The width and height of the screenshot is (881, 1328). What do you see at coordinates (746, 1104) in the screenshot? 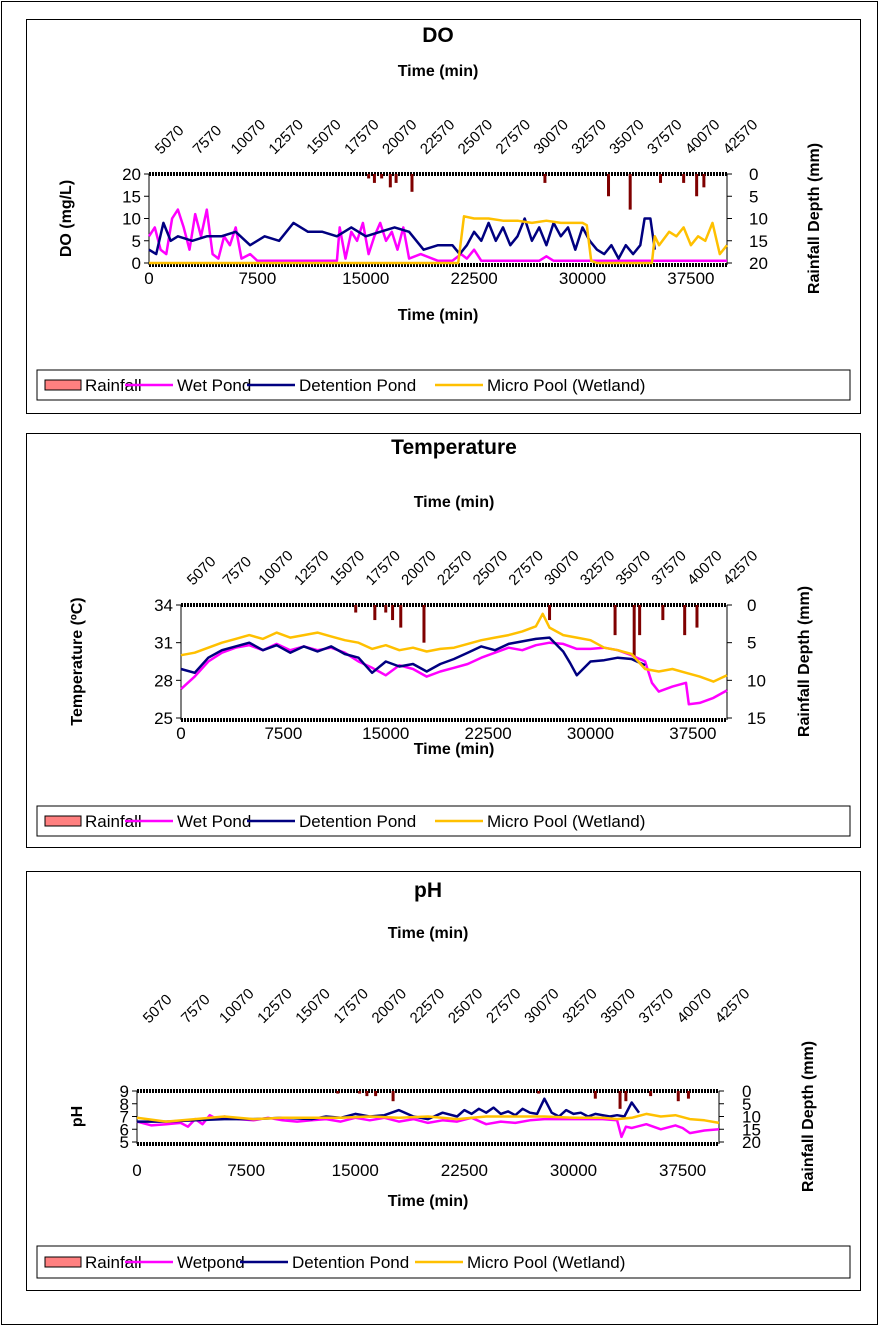
I see `y2-tick-label: 5` at bounding box center [746, 1104].